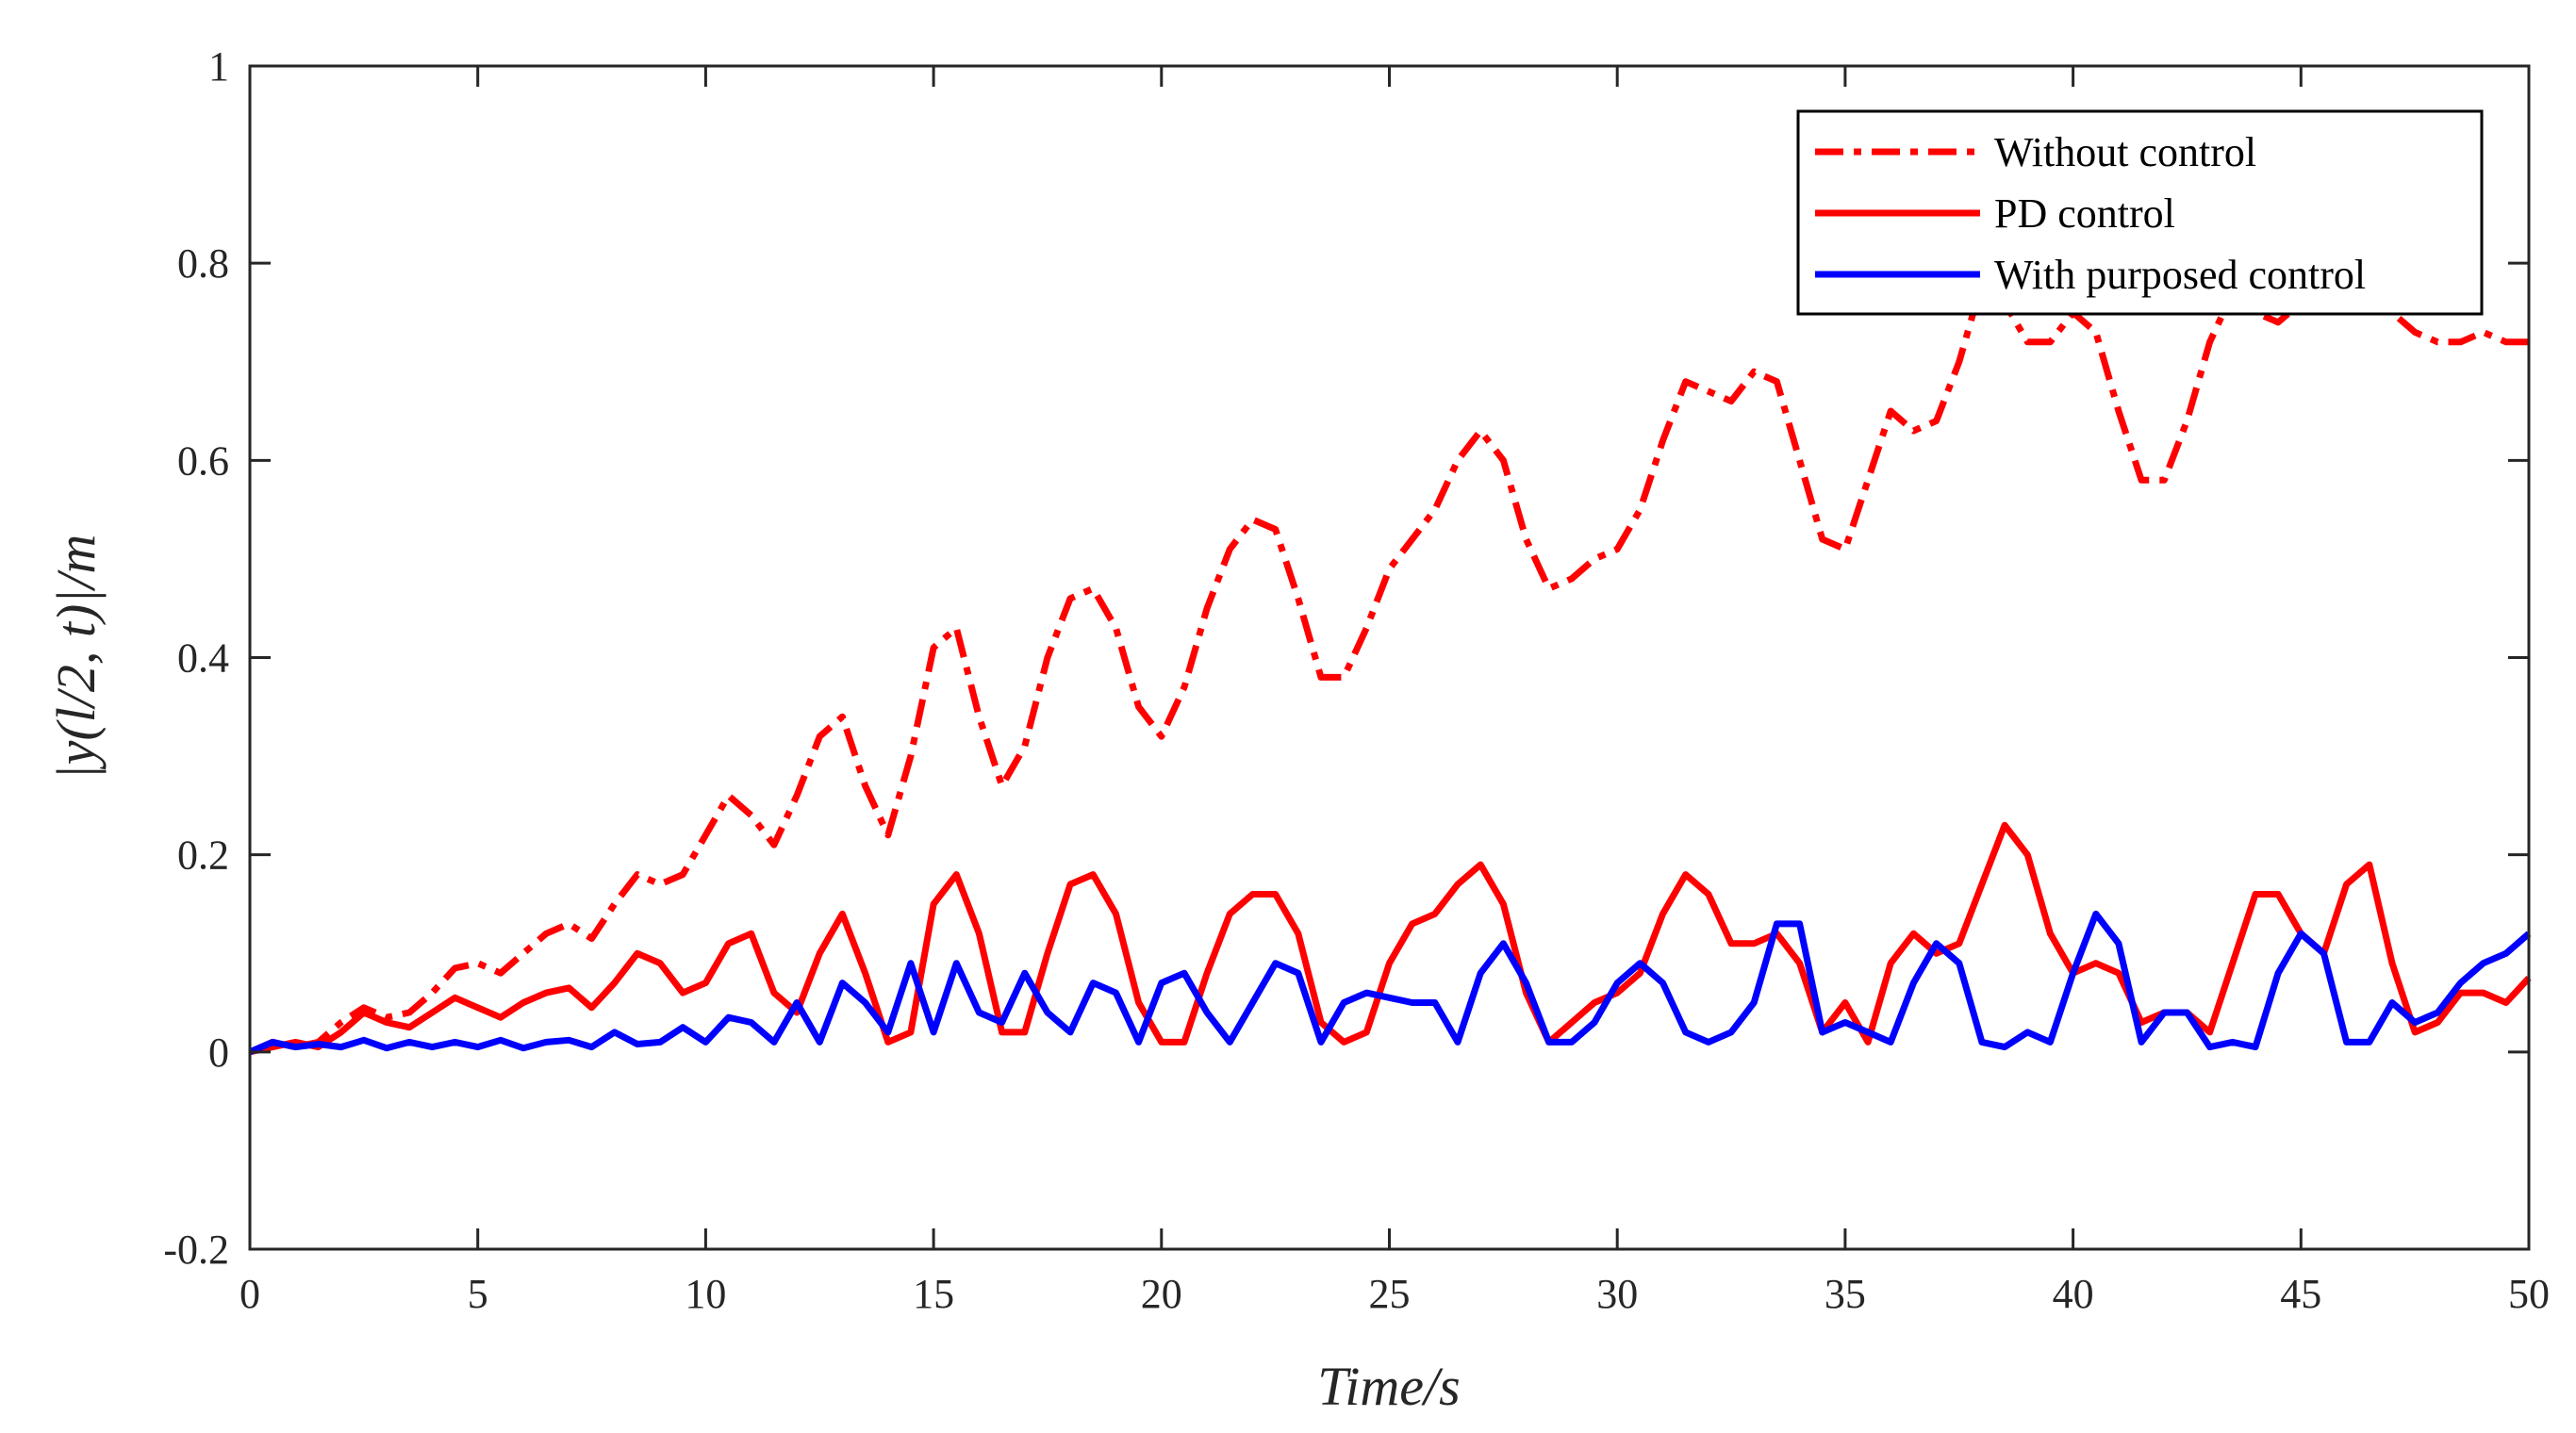  What do you see at coordinates (2300, 1294) in the screenshot?
I see `x-tick-label: 45` at bounding box center [2300, 1294].